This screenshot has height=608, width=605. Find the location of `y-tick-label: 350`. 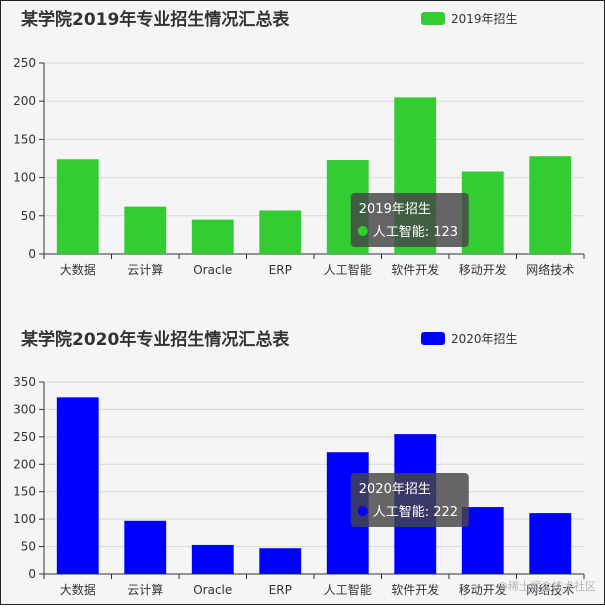

y-tick-label: 350 is located at coordinates (24, 382).